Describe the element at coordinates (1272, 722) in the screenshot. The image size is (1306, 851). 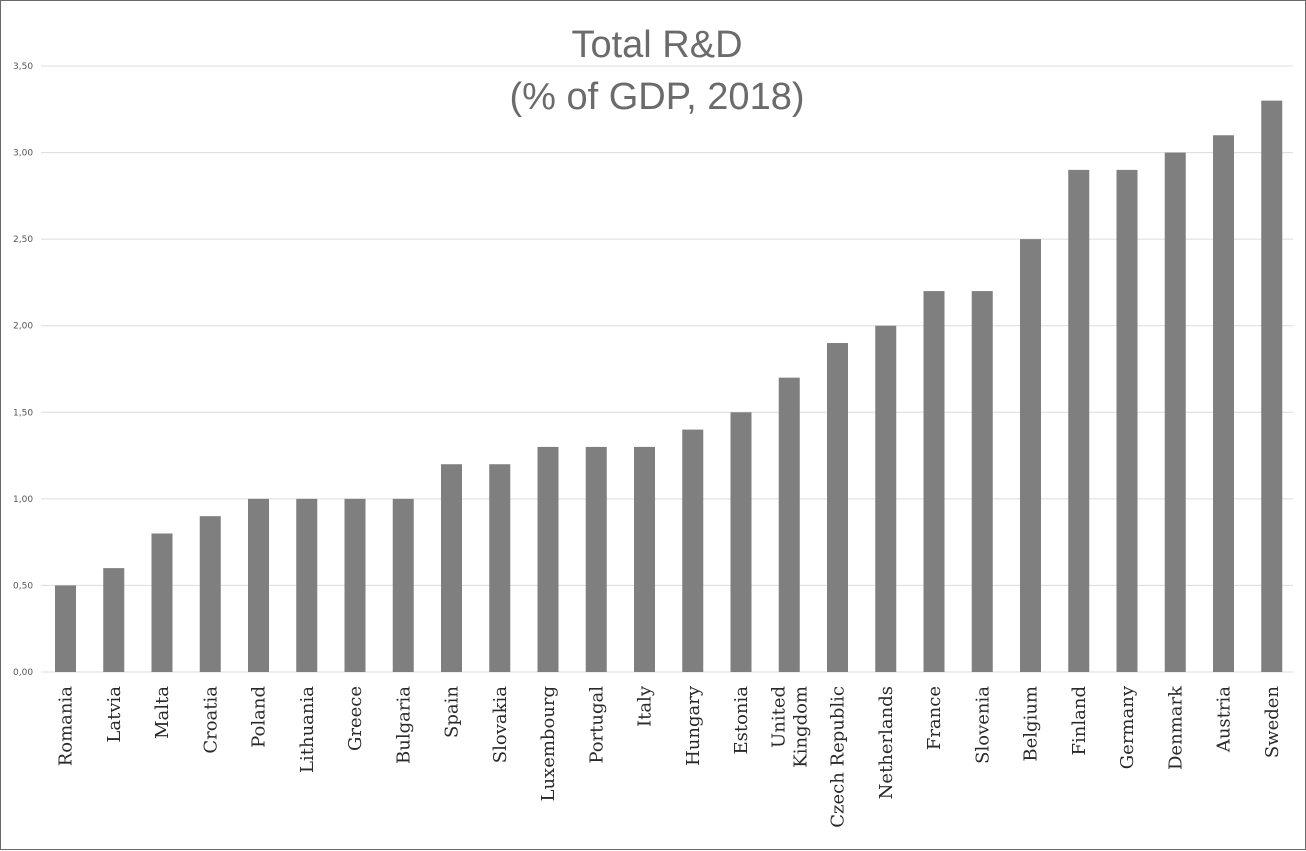
I see `x-tick-label: Sweden` at that location.